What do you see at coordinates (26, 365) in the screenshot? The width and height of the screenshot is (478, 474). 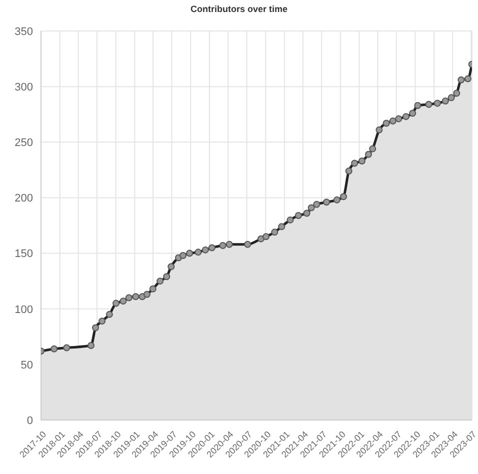 I see `y-tick-label: 50` at bounding box center [26, 365].